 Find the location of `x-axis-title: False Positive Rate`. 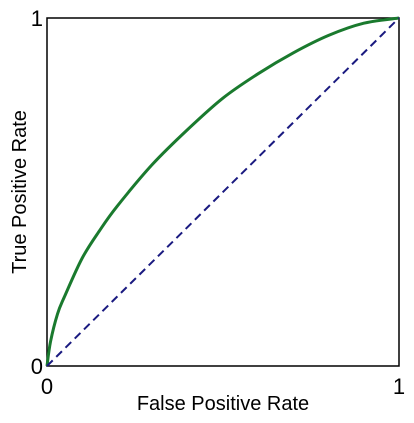

x-axis-title: False Positive Rate is located at coordinates (223, 404).